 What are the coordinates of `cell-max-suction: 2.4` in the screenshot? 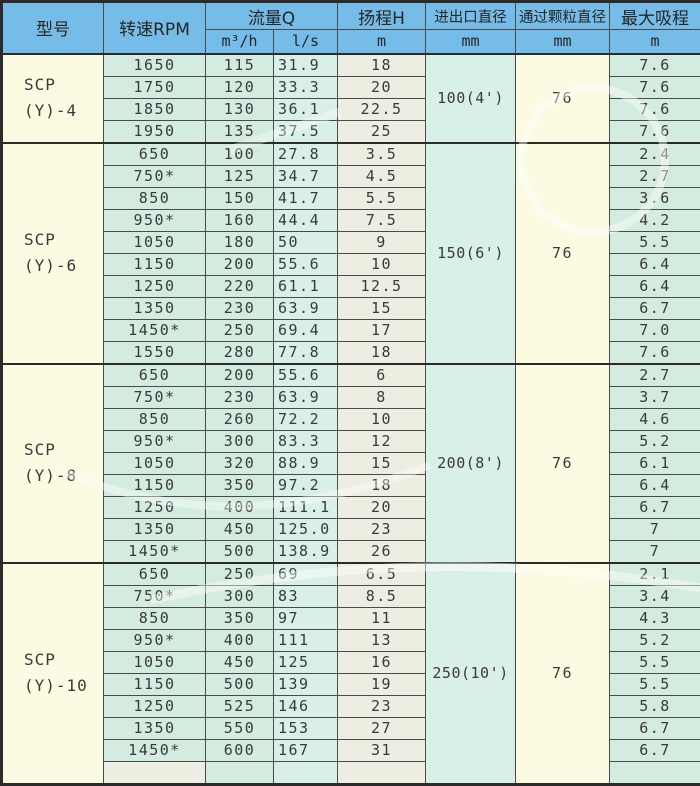 It's located at (655, 154).